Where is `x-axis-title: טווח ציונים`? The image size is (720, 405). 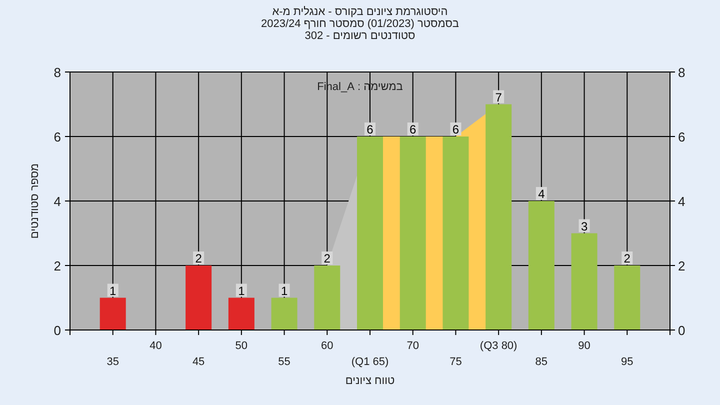 x-axis-title: טווח ציונים is located at coordinates (370, 381).